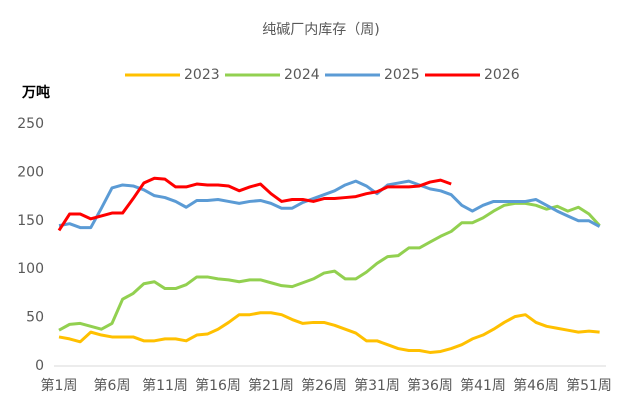 Image resolution: width=643 pixels, height=416 pixels. Describe the element at coordinates (402, 75) in the screenshot. I see `legend-label: 2025` at that location.